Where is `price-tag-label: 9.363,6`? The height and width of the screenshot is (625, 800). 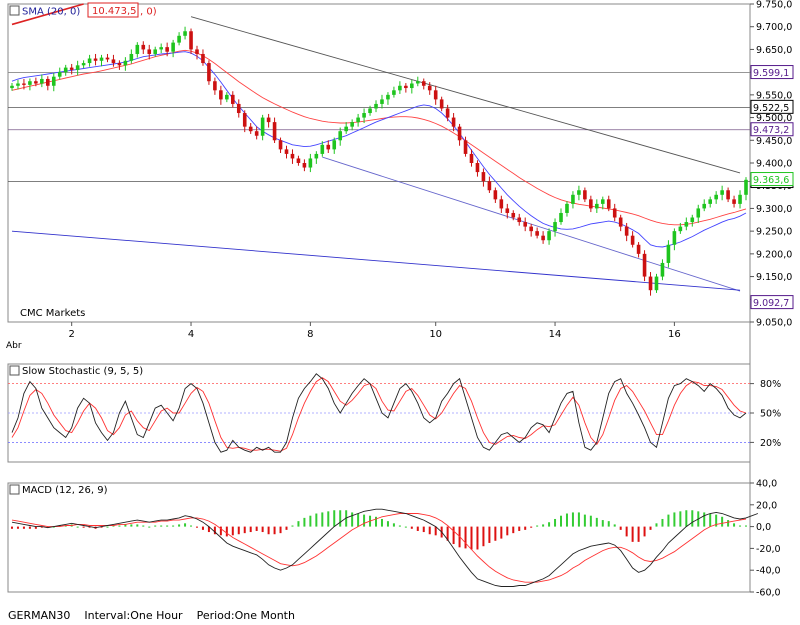
price-tag-label: 9.363,6 is located at coordinates (771, 180).